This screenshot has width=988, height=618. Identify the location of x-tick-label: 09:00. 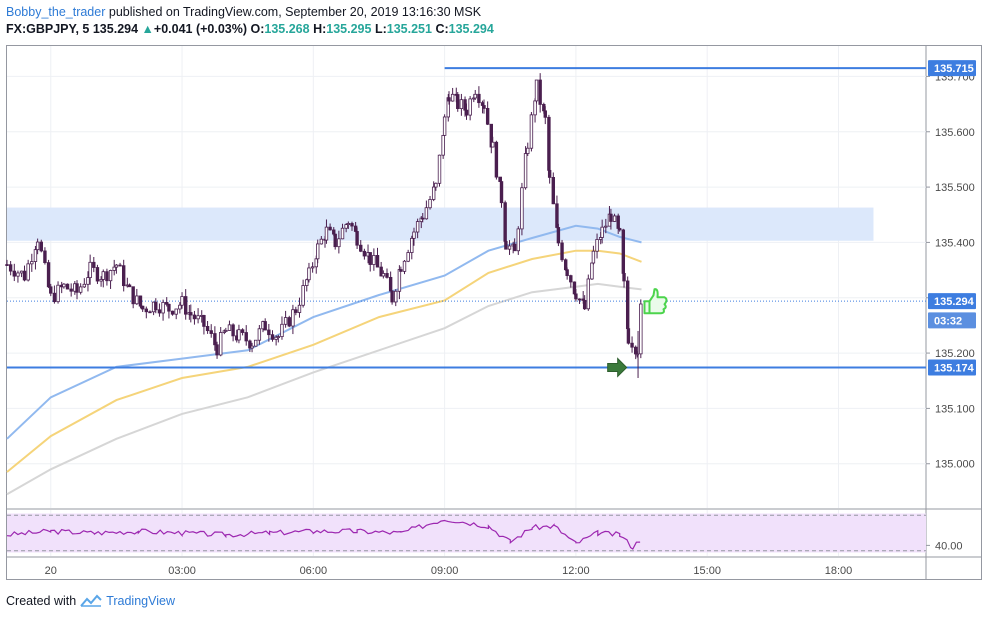
(445, 571).